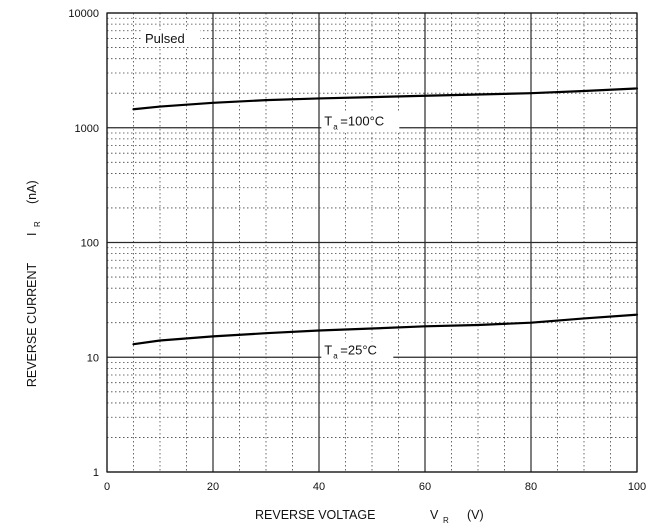 This screenshot has width=662, height=531. Describe the element at coordinates (32, 234) in the screenshot. I see `y-axis-label-symbol: I` at that location.